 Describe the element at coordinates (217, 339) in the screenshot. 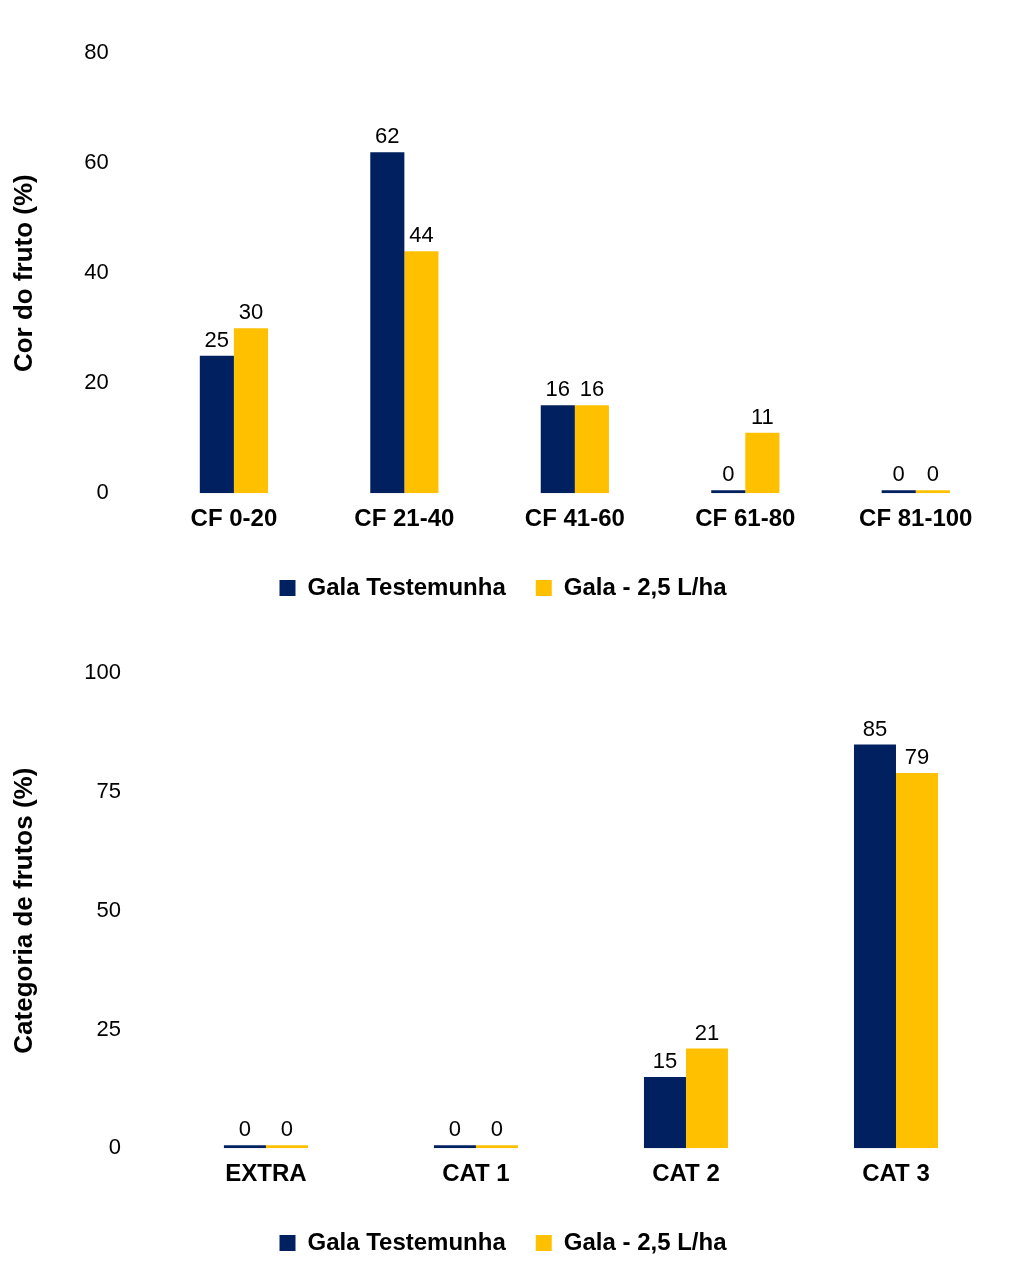

I see `data-label: 25` at that location.